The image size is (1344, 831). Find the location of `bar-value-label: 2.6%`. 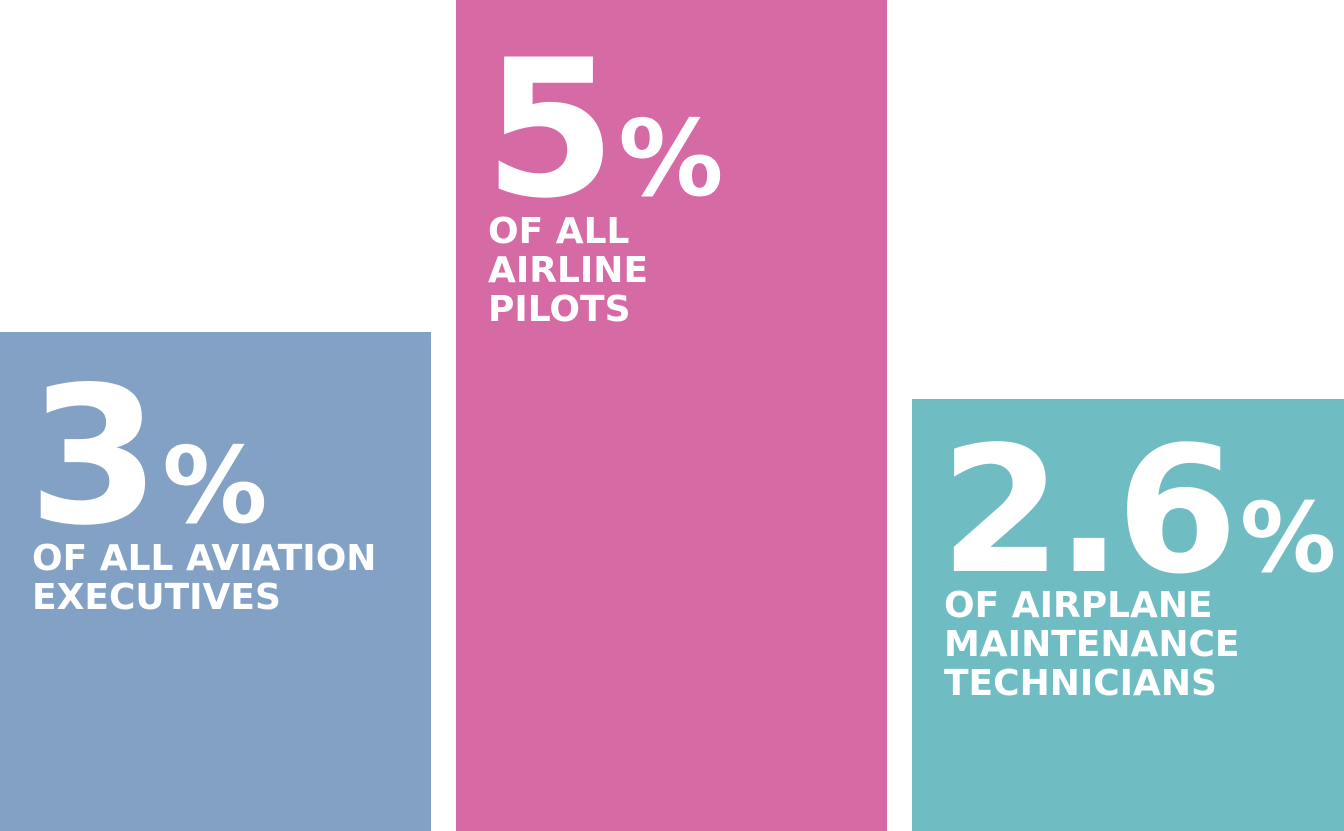

bar-value-label: 2.6% is located at coordinates (1138, 511).